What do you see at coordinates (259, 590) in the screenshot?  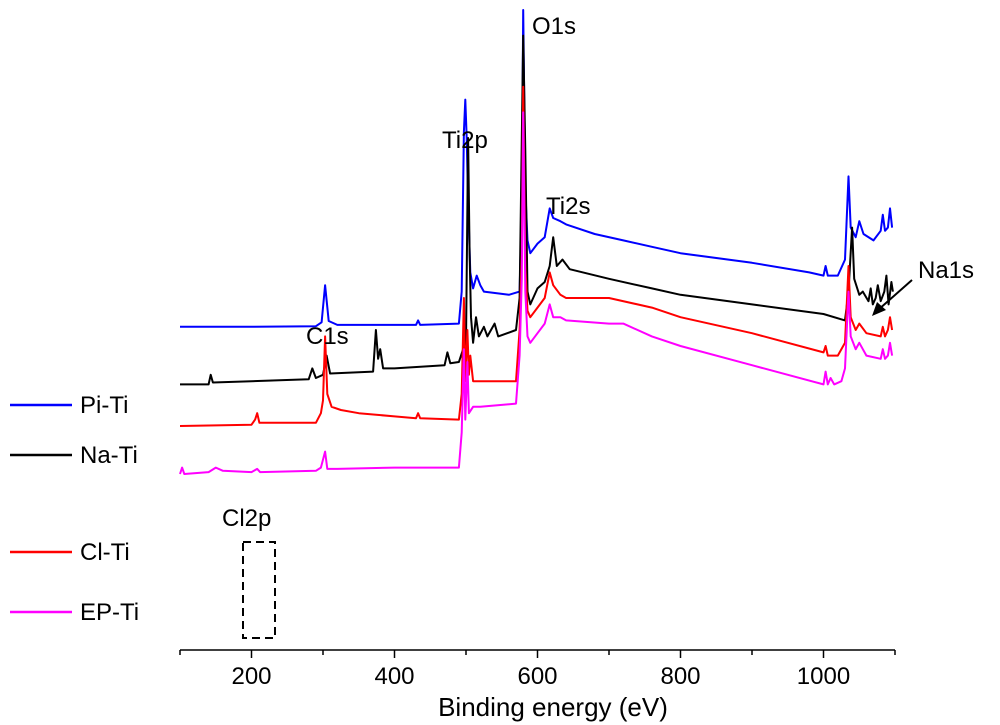 I see `cl2p-highlight-box` at bounding box center [259, 590].